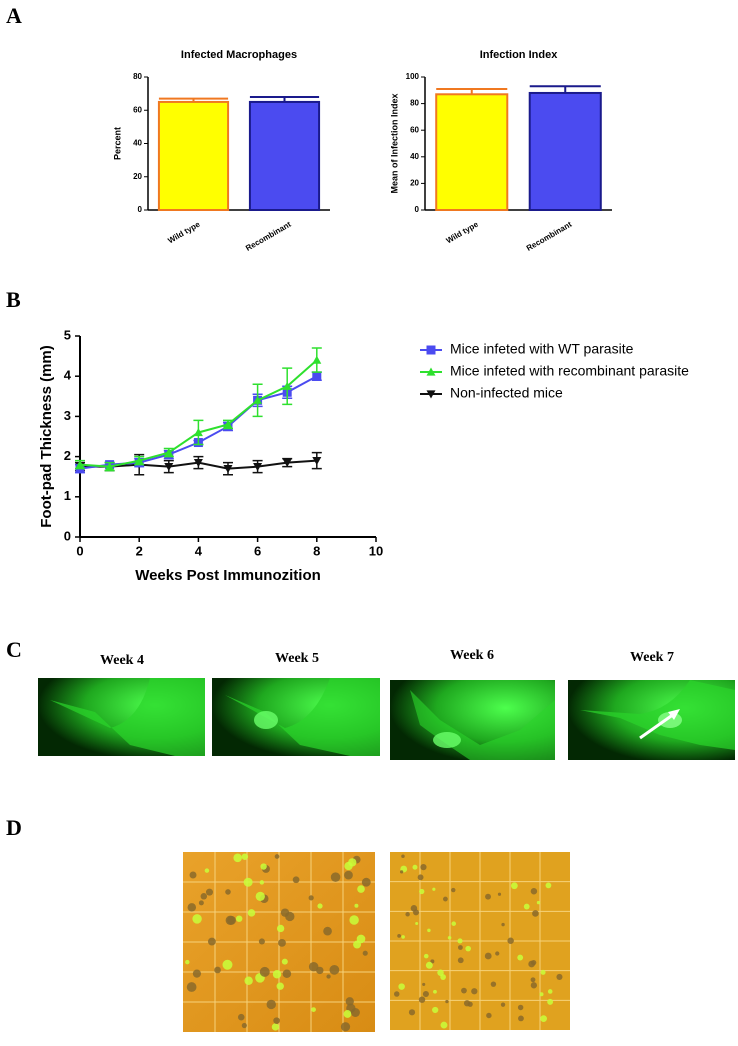  Describe the element at coordinates (652, 657) in the screenshot. I see `week-label: Week 7` at that location.